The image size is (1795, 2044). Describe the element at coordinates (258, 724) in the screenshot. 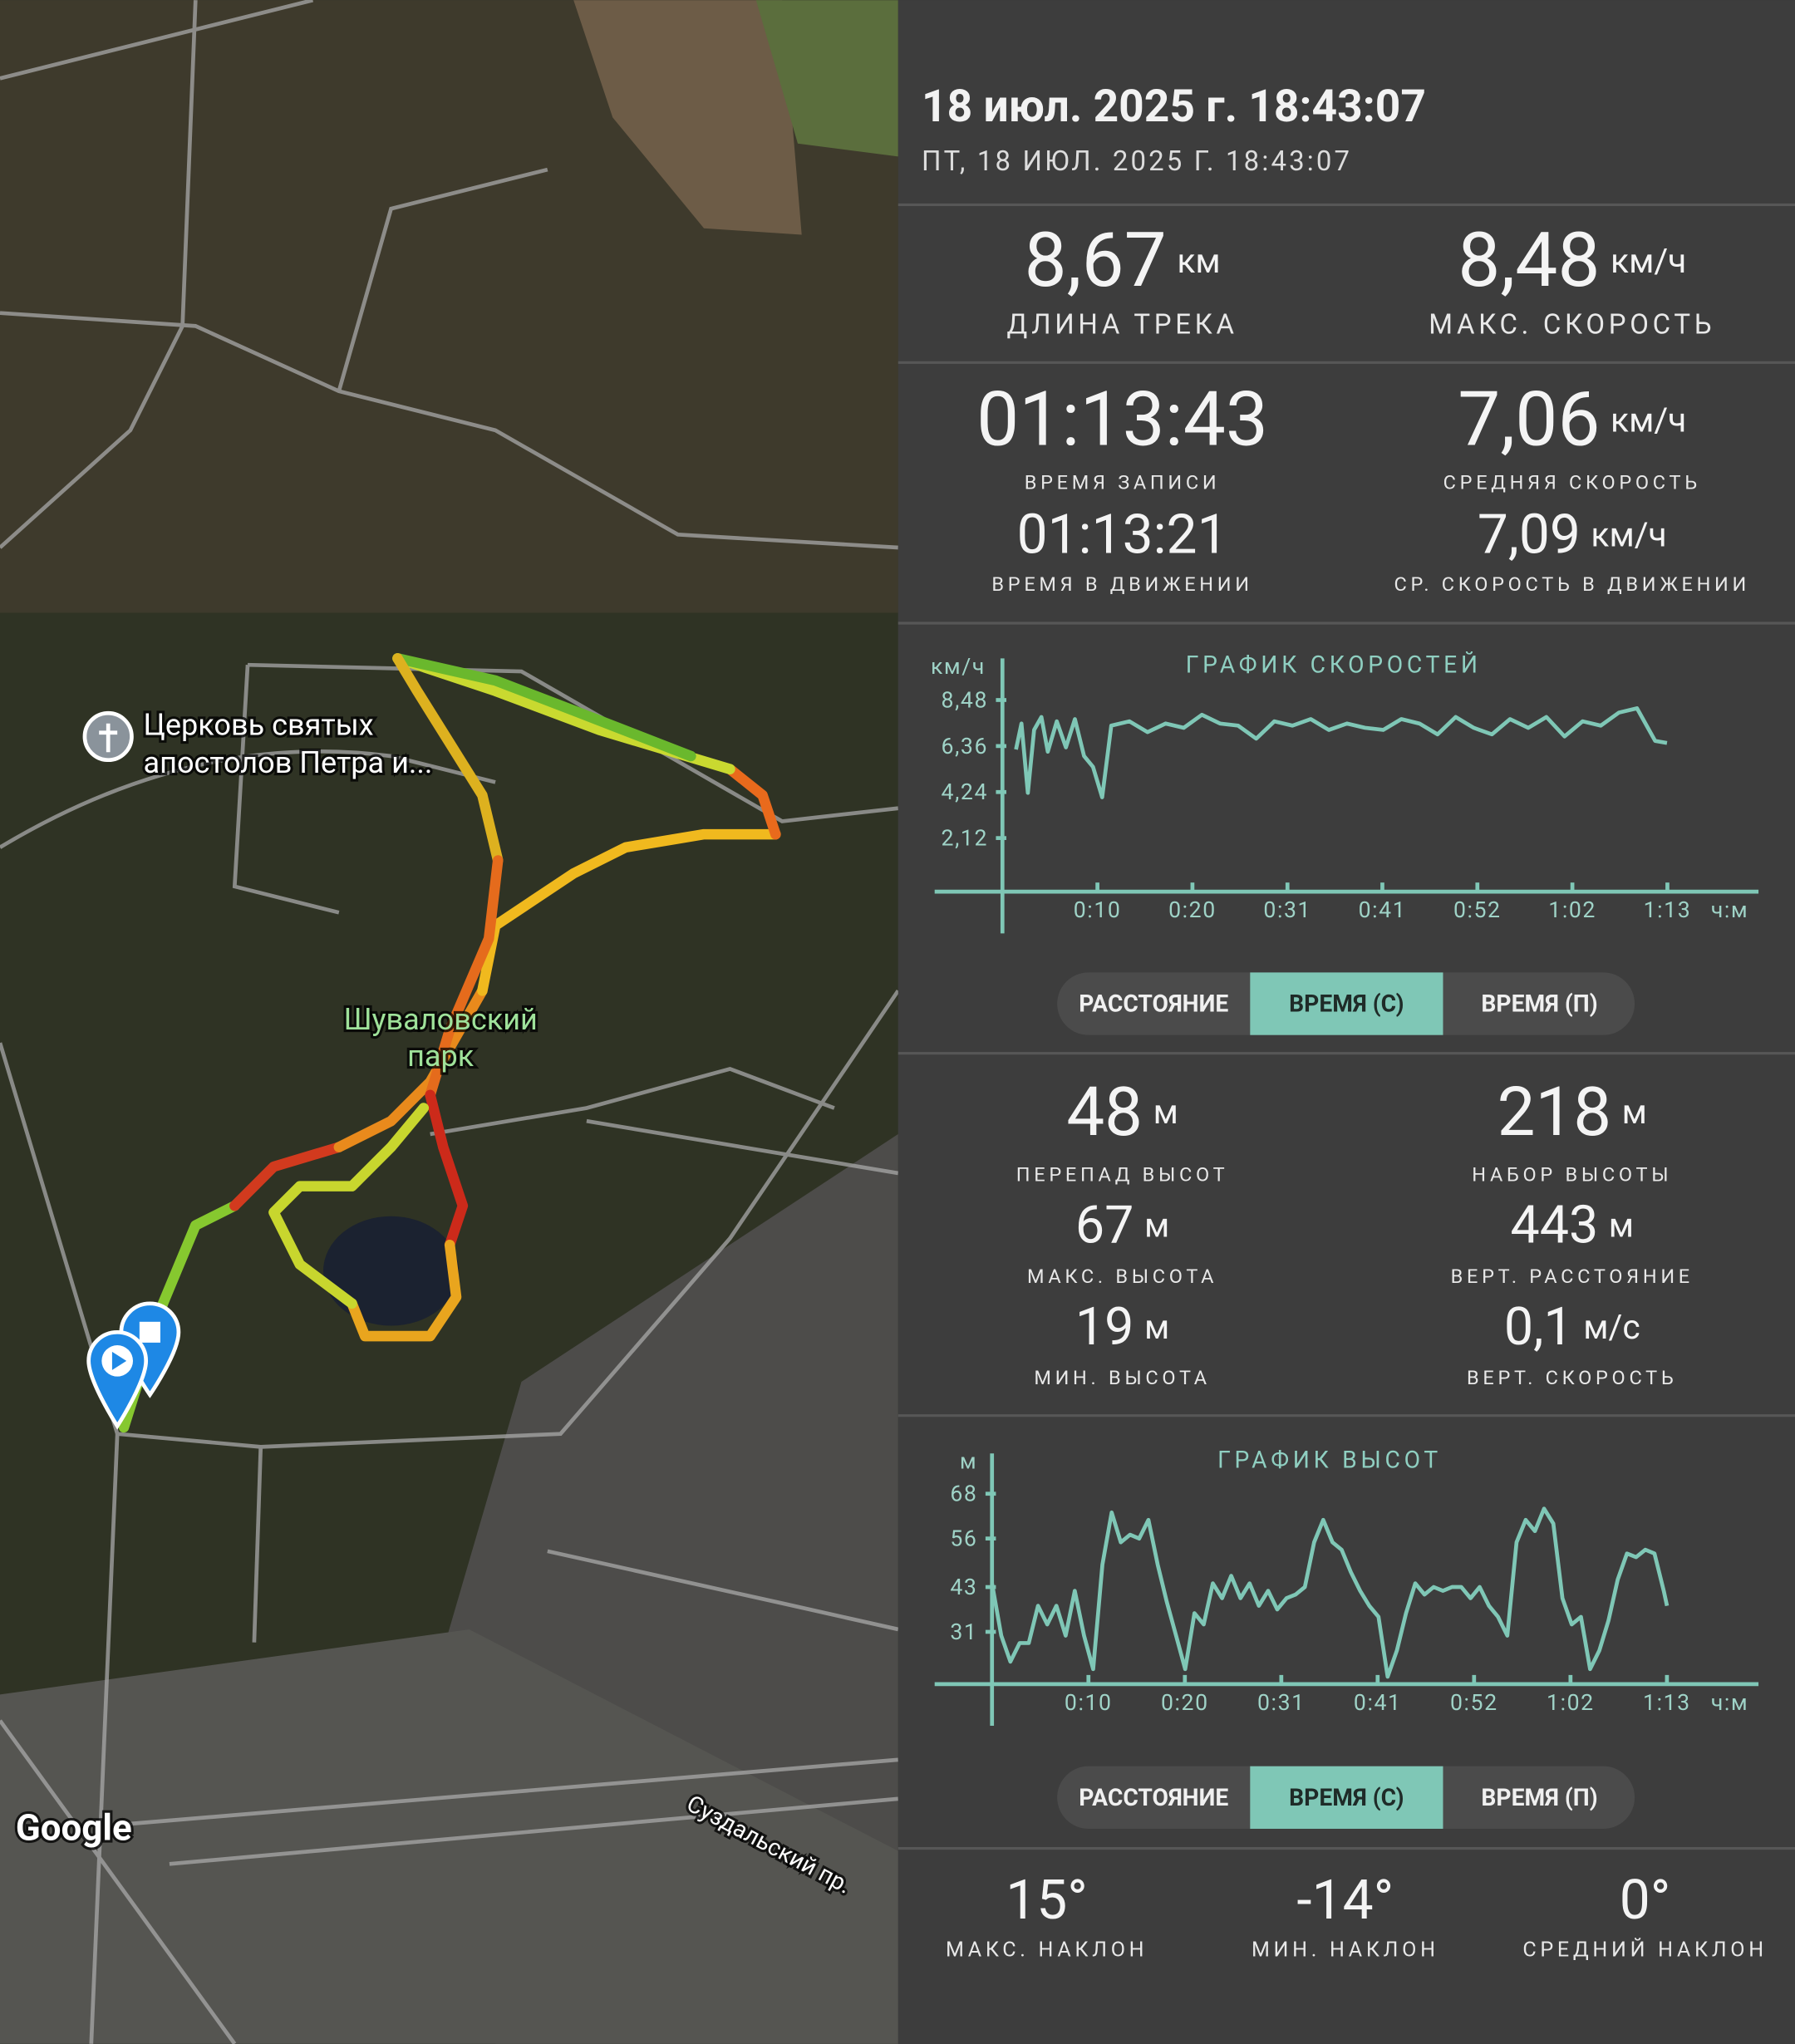

I see `poi-label: Церковь святых` at that location.